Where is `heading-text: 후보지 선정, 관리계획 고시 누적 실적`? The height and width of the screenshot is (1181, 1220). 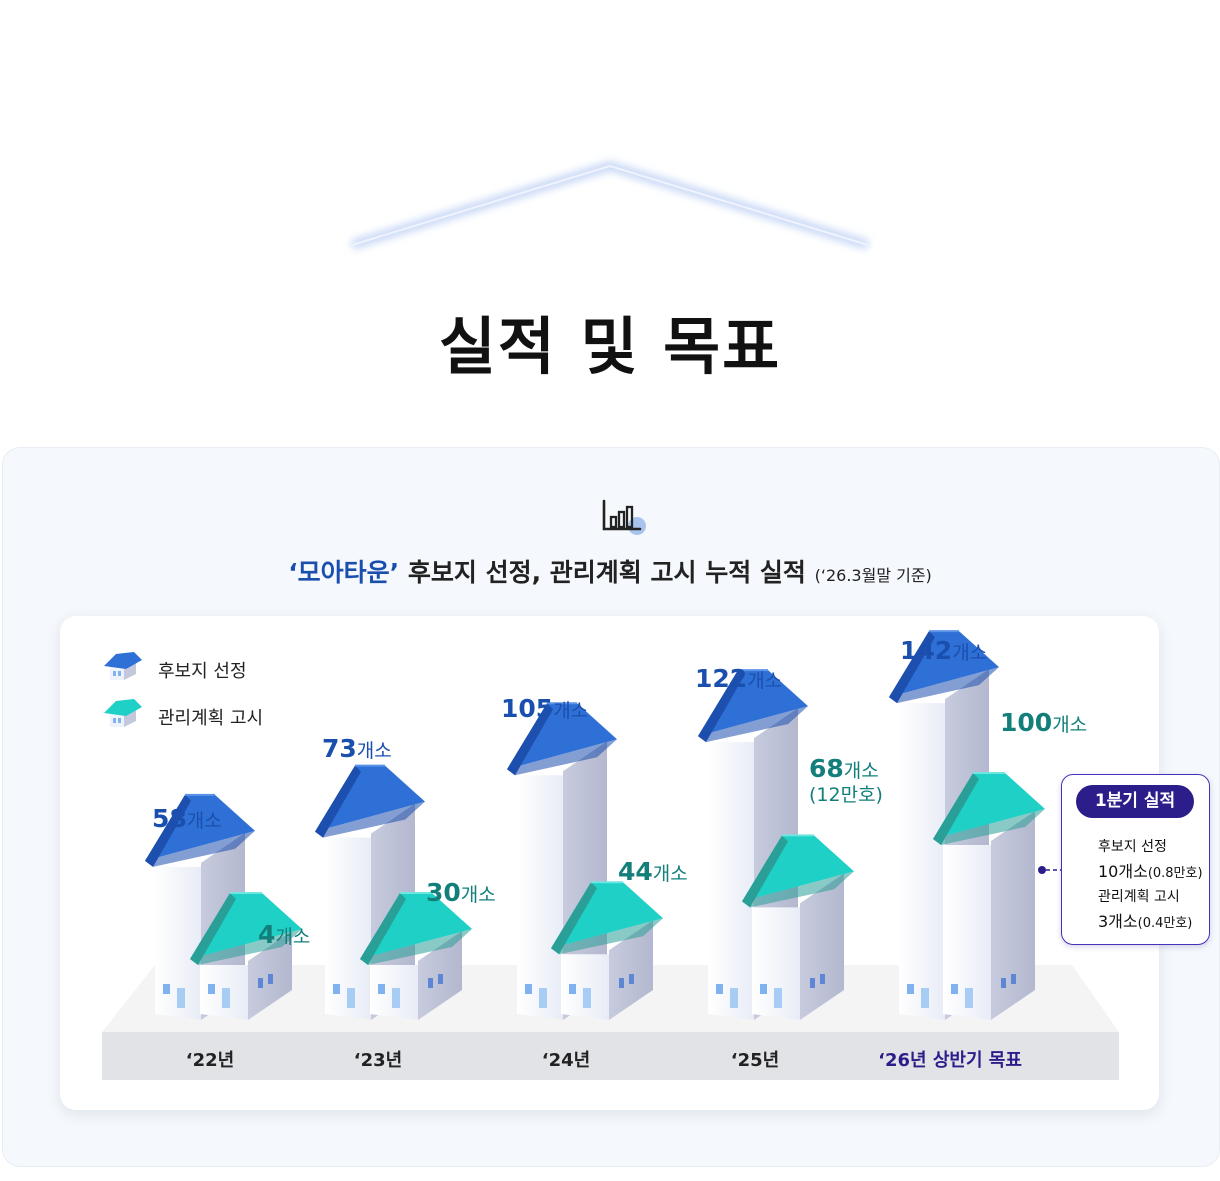
heading-text: 후보지 선정, 관리계획 고시 누적 실적 is located at coordinates (602, 572).